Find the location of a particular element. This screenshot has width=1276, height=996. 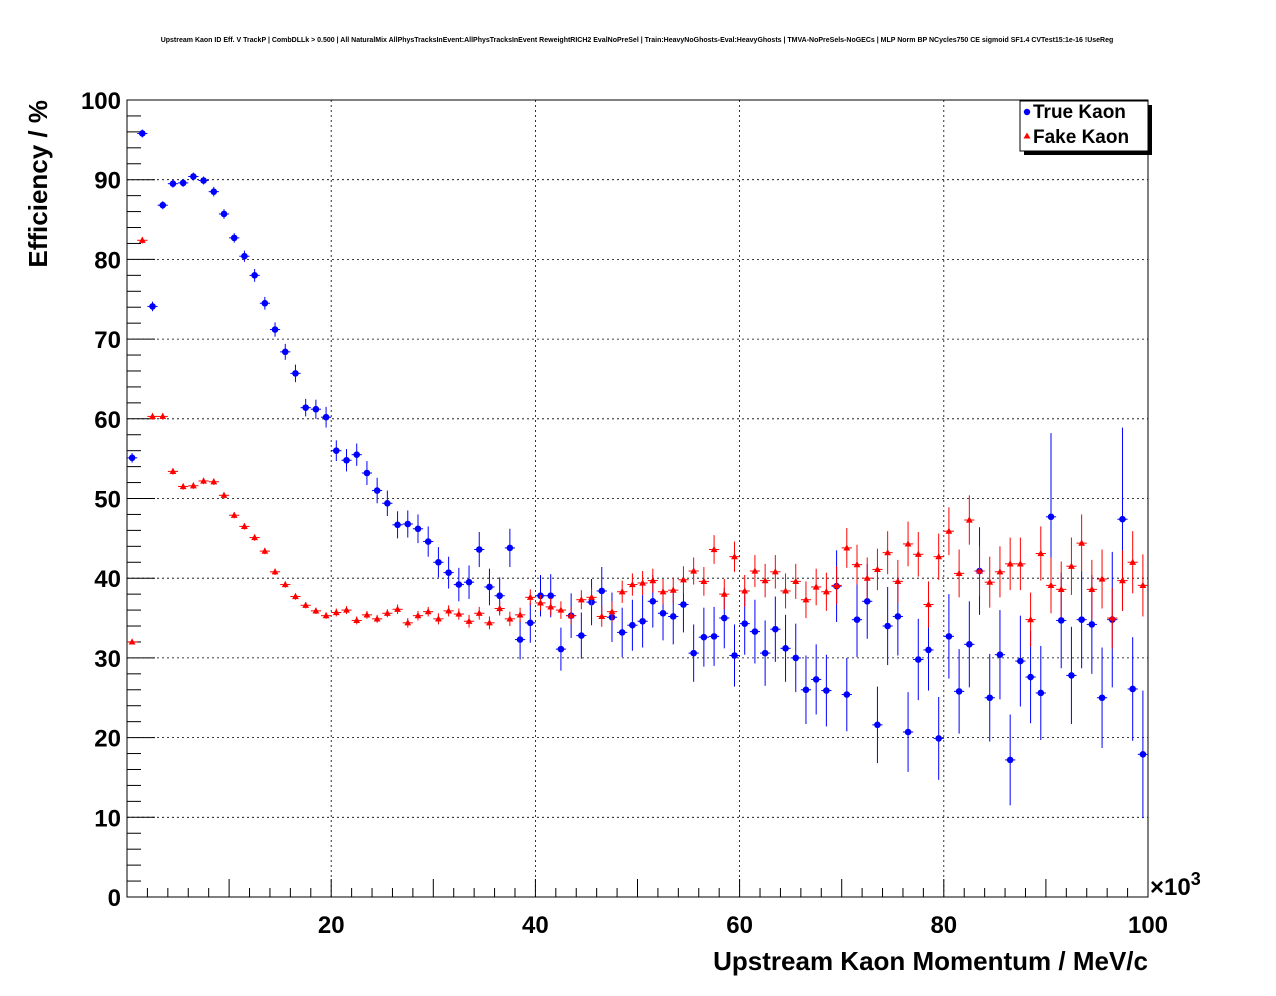

y-axis-label: Efficiency / % is located at coordinates (38, 184).